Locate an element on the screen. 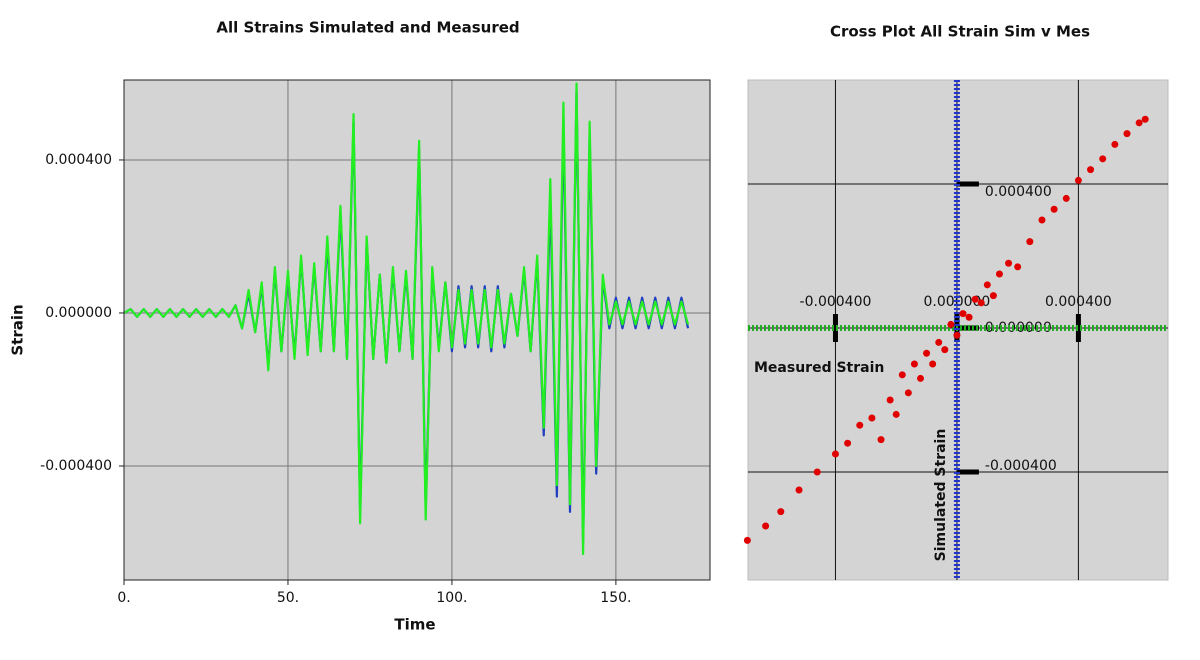 This screenshot has height=660, width=1200. y-axis-label: Strain is located at coordinates (18, 329).